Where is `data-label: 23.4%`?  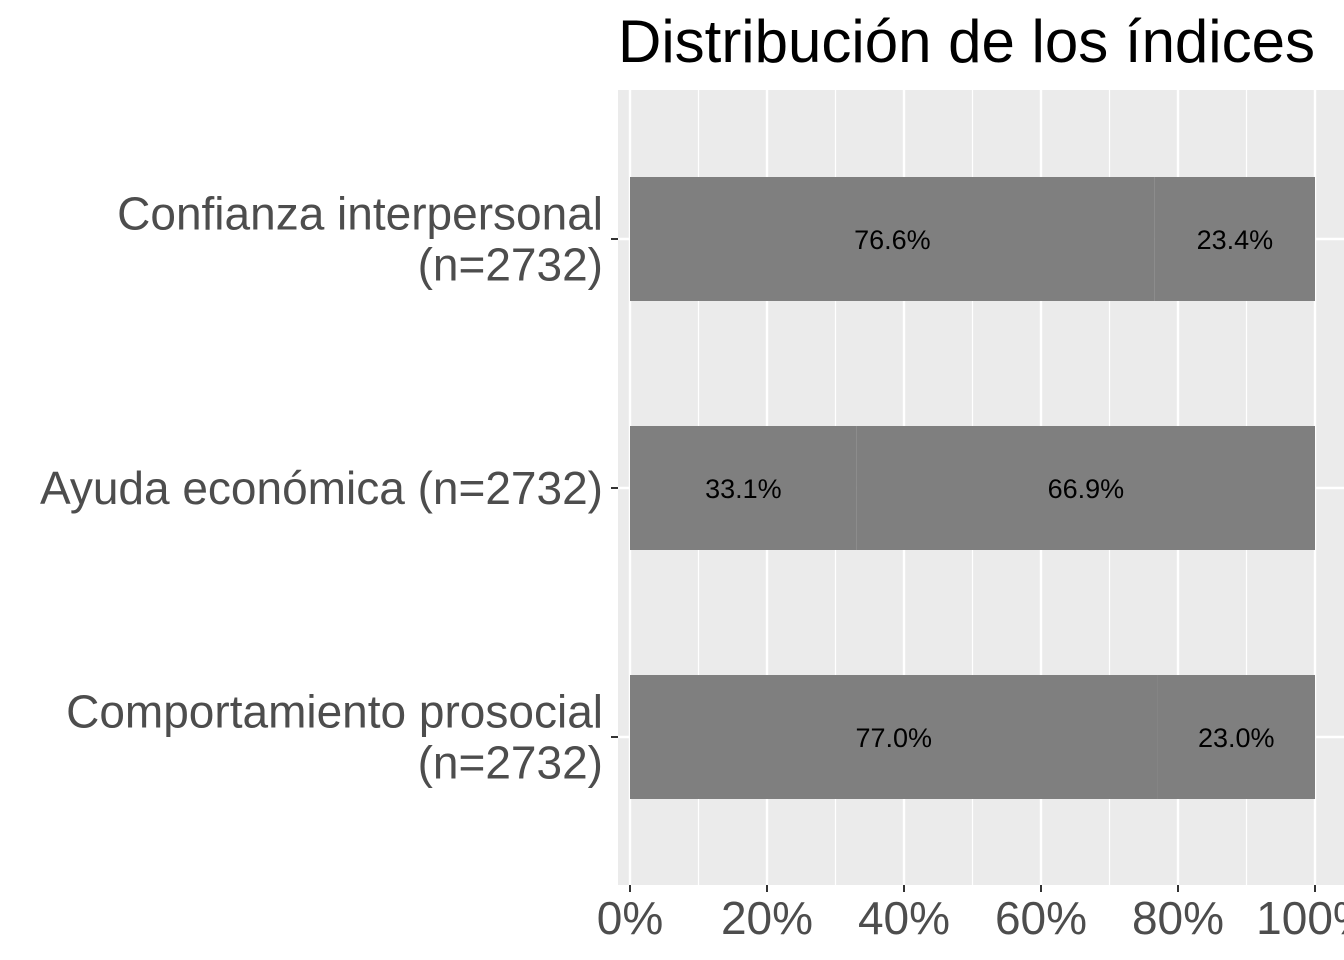
data-label: 23.4% is located at coordinates (1235, 240).